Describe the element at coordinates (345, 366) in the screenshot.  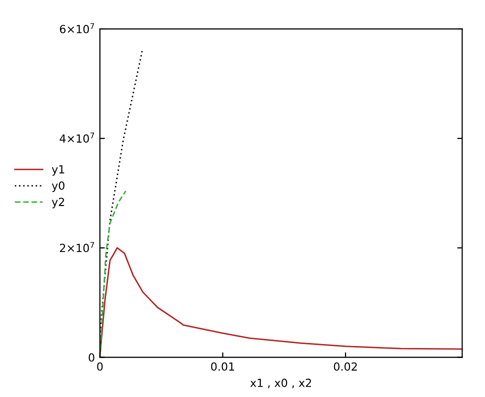
I see `x-tick-label: 0.02` at that location.